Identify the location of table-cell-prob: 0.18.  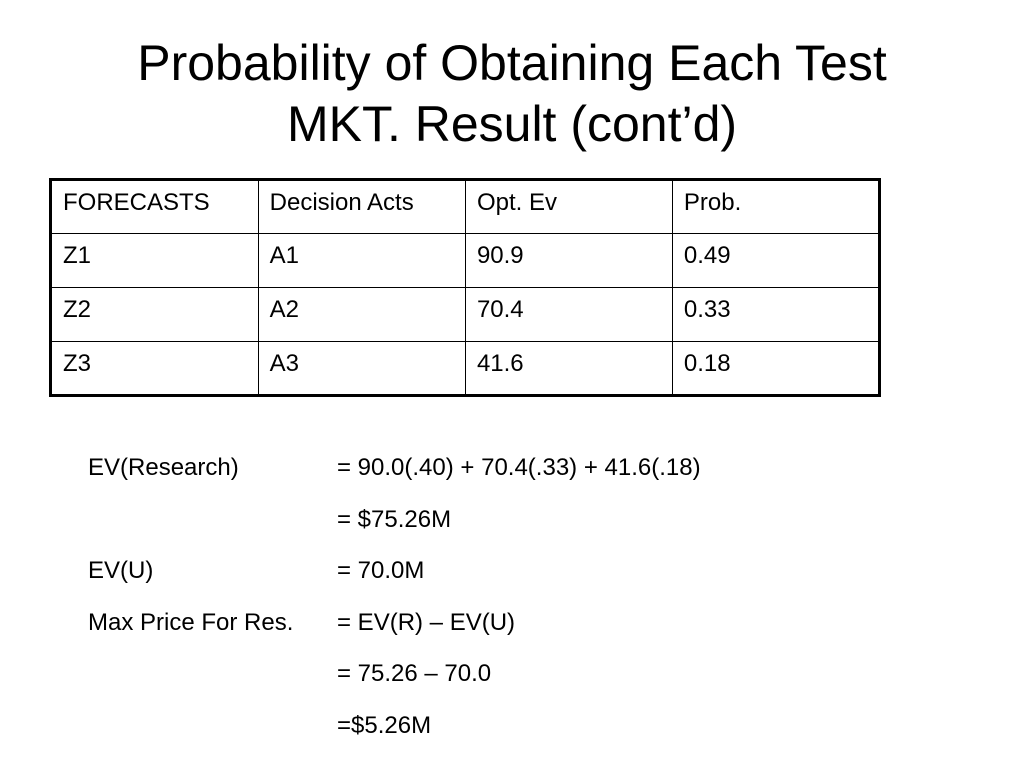
(776, 368).